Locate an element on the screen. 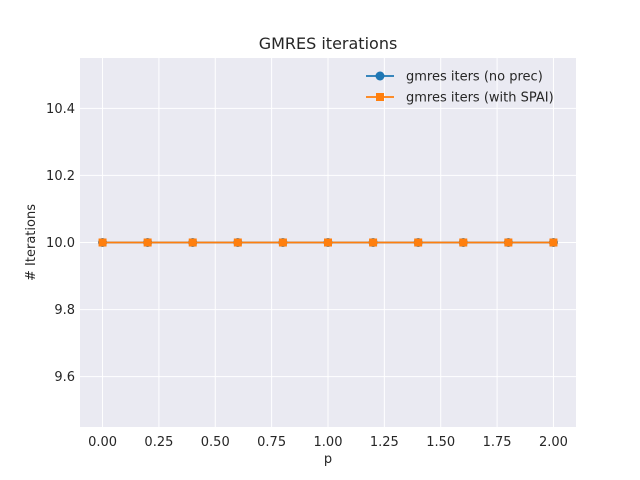 This screenshot has height=480, width=640. legend-label: gmres iters (no prec) is located at coordinates (474, 77).